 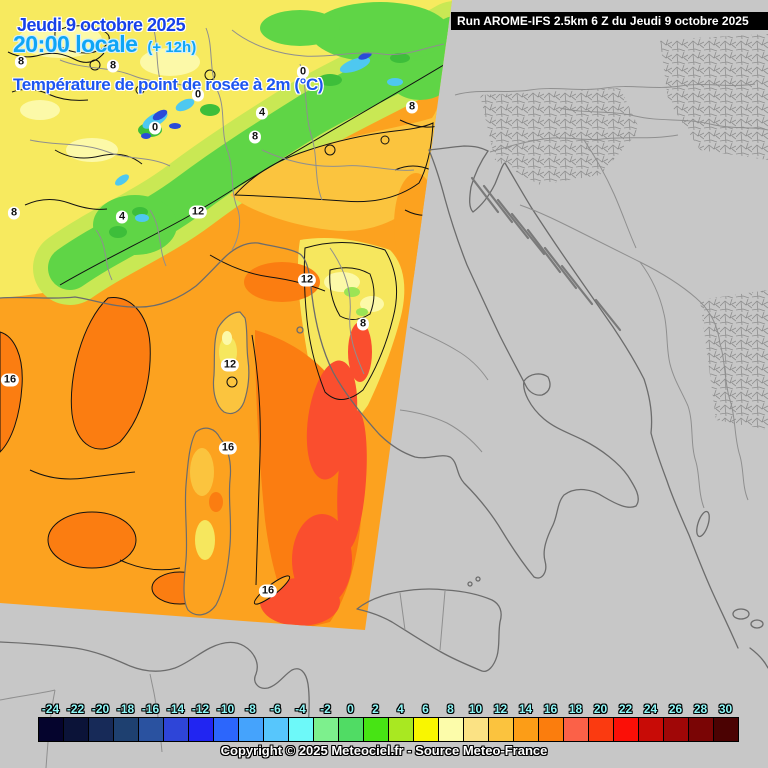 I want to click on legend-tick: 22, so click(x=625, y=709).